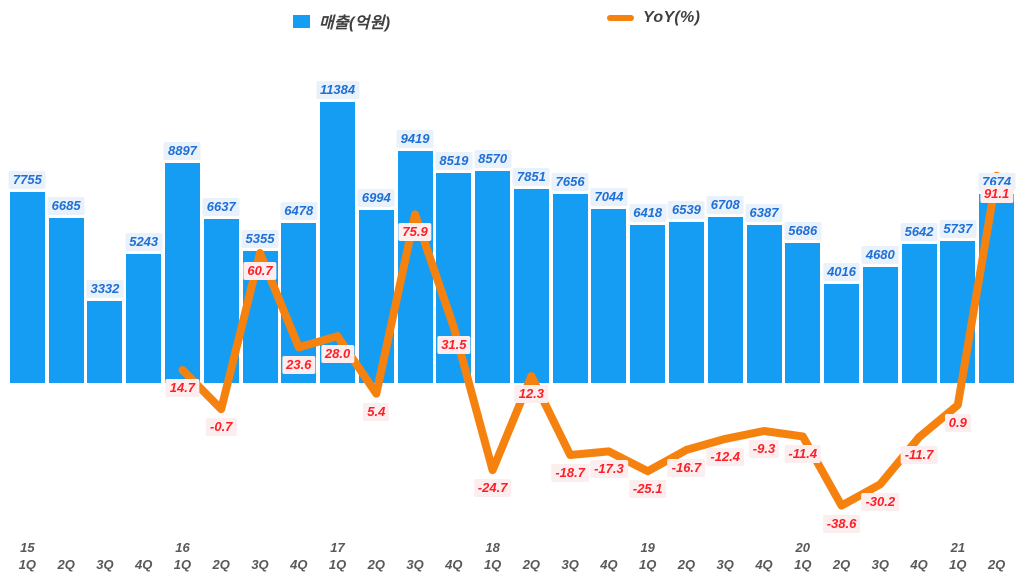 The height and width of the screenshot is (584, 1024). What do you see at coordinates (221, 207) in the screenshot?
I see `bar-value-label: 6637` at bounding box center [221, 207].